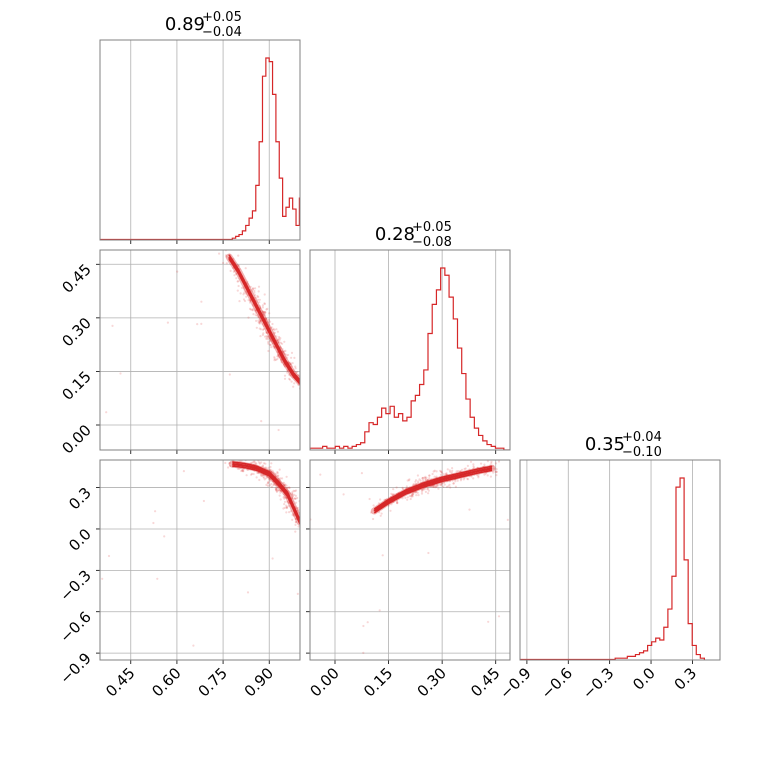 Image resolution: width=760 pixels, height=760 pixels. I want to click on histogram-panel-3: −0.9 −0.6 −0.3 0.0 0.3 0.35+0.04−0.10, so click(608, 566).